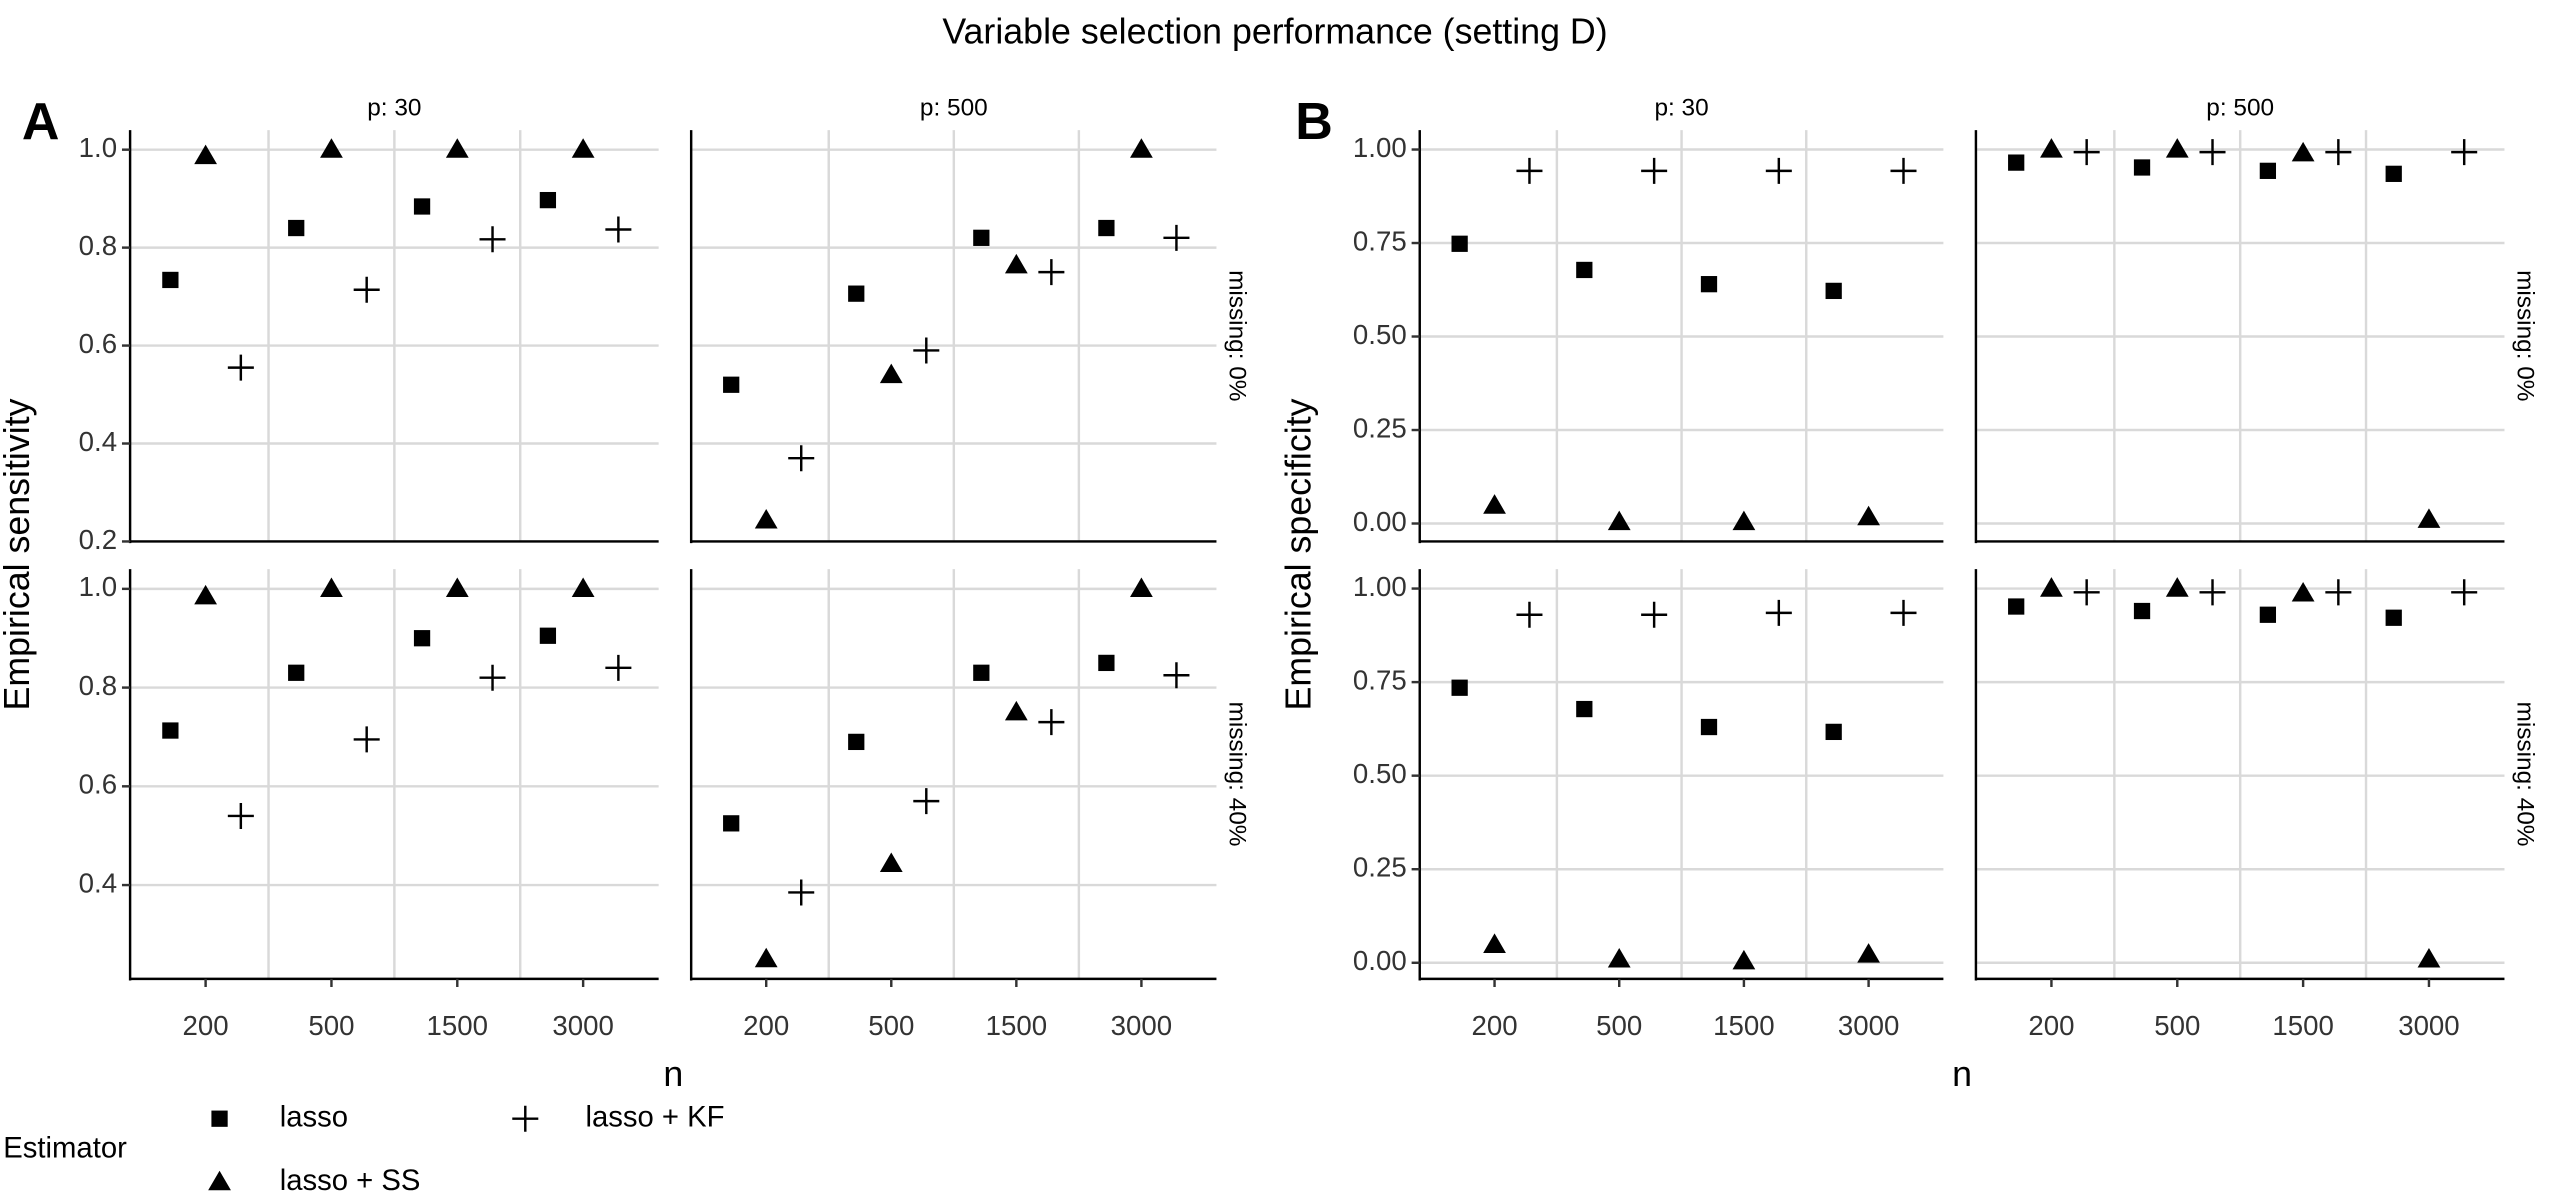 This screenshot has height=1200, width=2550. Describe the element at coordinates (1380, 867) in the screenshot. I see `y-tick-label: 0.25` at that location.